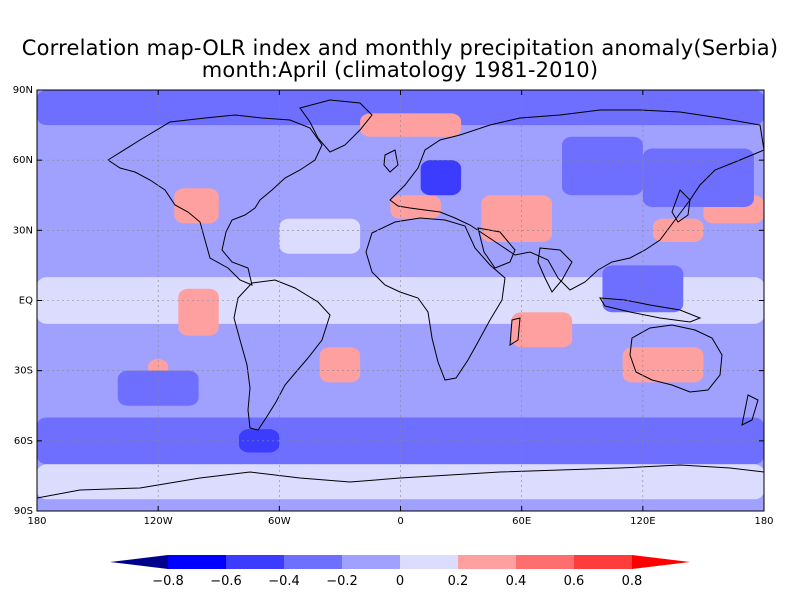 The height and width of the screenshot is (600, 800). I want to click on lon-tick-label: 120E, so click(642, 521).